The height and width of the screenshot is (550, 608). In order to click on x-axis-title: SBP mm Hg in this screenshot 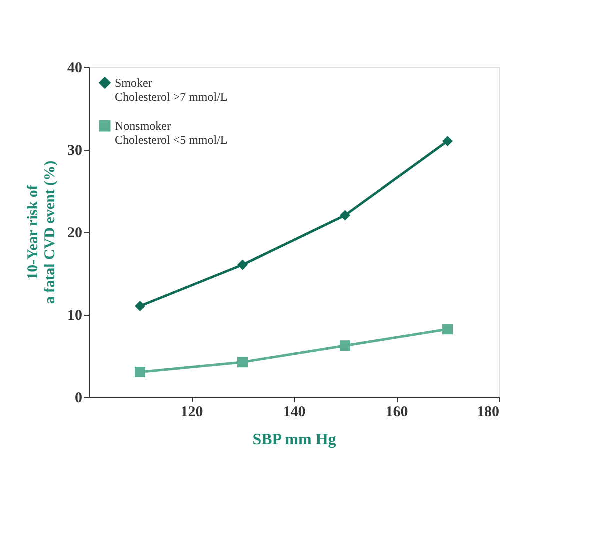, I will do `click(294, 440)`.